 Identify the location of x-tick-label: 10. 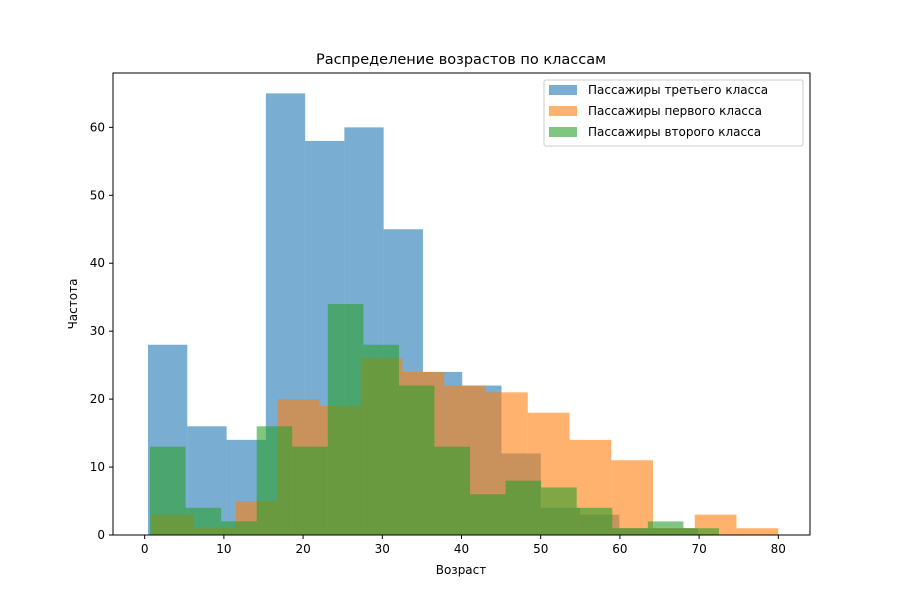
(223, 549).